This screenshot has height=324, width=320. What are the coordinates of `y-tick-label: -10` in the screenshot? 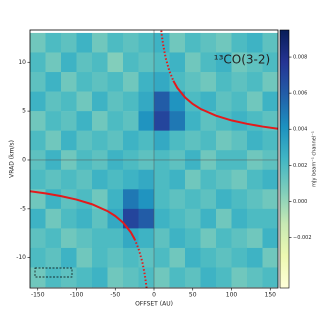 It's located at (21, 257).